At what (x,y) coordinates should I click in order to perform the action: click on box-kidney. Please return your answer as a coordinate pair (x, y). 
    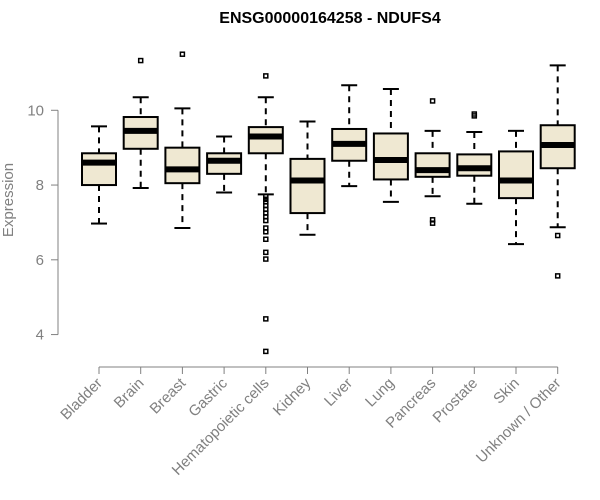
    Looking at the image, I should click on (307, 178).